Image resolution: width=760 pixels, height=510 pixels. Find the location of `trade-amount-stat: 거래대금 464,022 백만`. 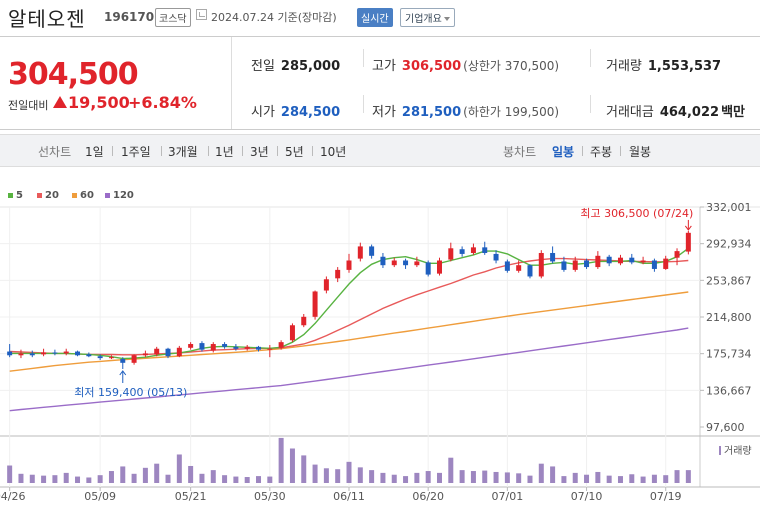

trade-amount-stat: 거래대금 464,022 백만 is located at coordinates (675, 110).